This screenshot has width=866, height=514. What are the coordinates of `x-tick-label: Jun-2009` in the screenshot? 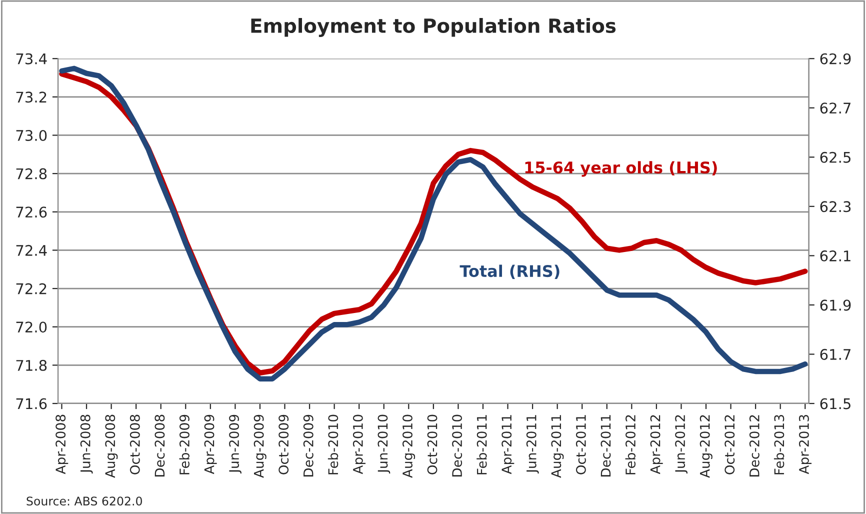 It's located at (235, 444).